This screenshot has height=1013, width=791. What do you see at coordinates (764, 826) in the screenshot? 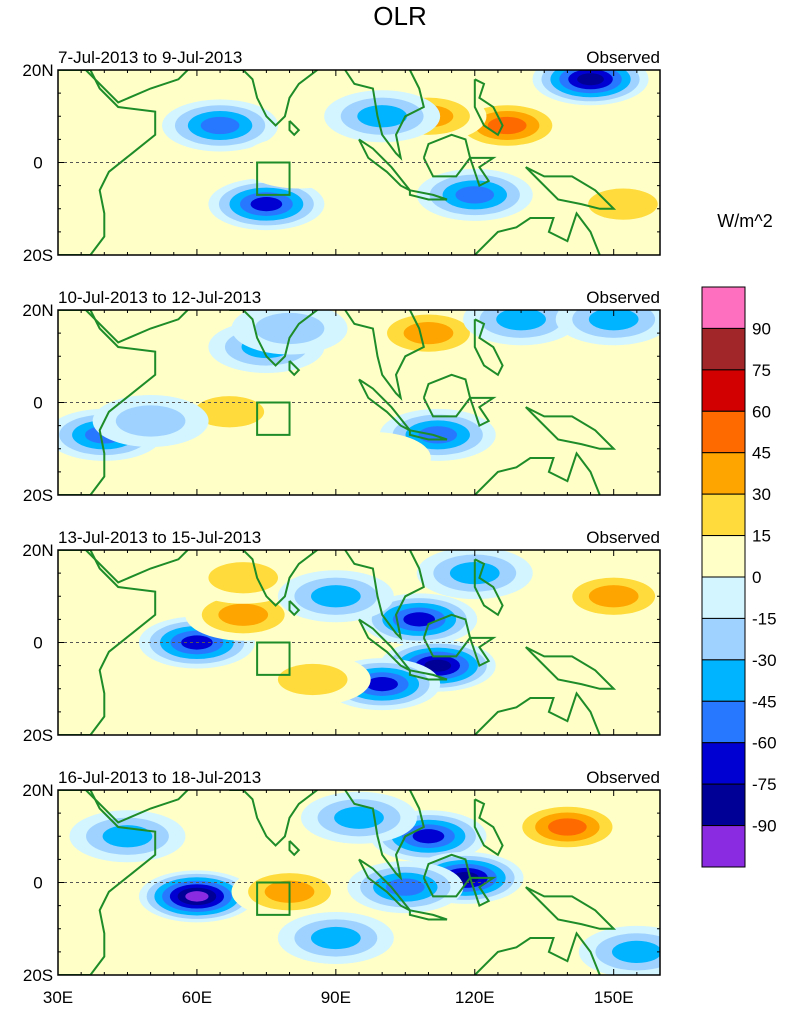
I see `colorbar-label: -90` at bounding box center [764, 826].